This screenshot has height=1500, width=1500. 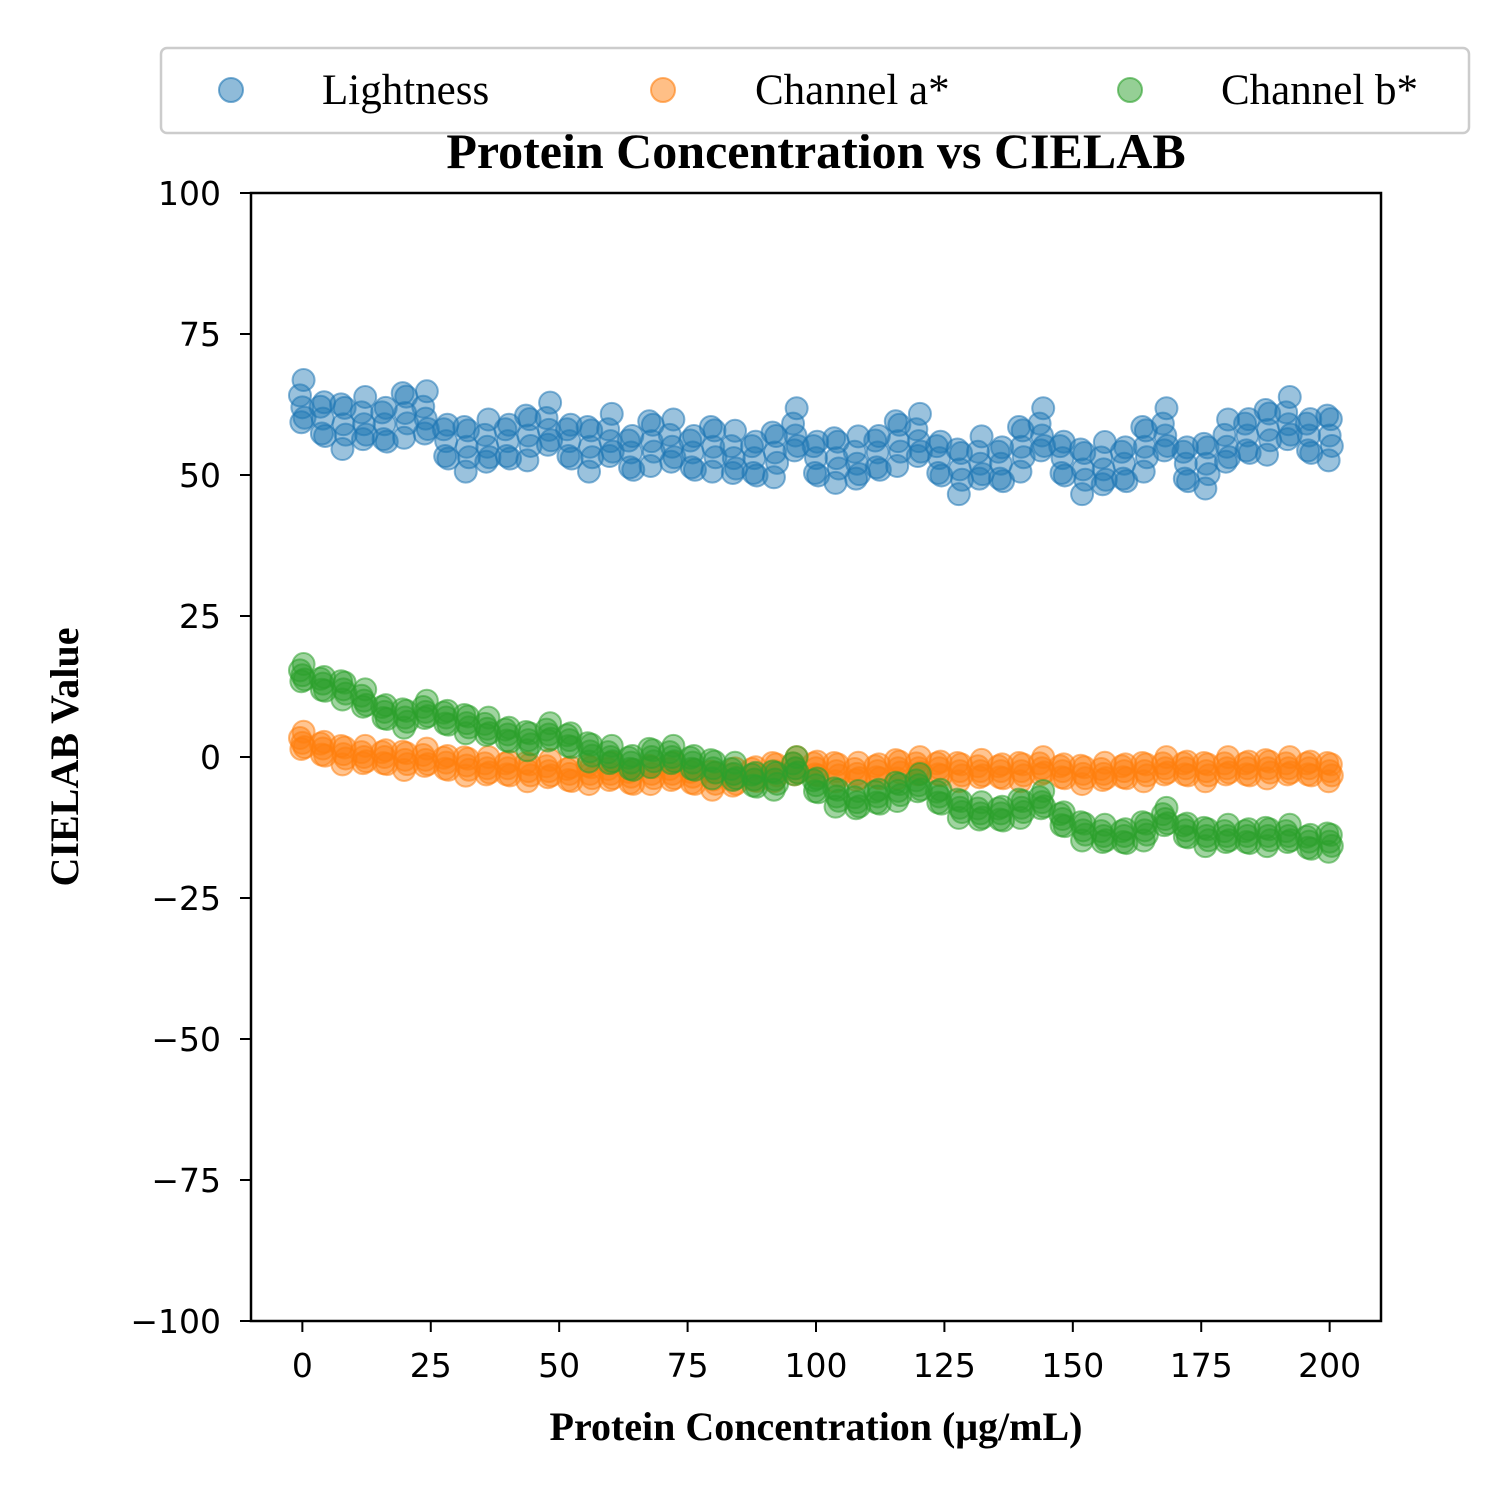 I want to click on x-axis-title: Protein Concentration (μg/mL), so click(x=816, y=1426).